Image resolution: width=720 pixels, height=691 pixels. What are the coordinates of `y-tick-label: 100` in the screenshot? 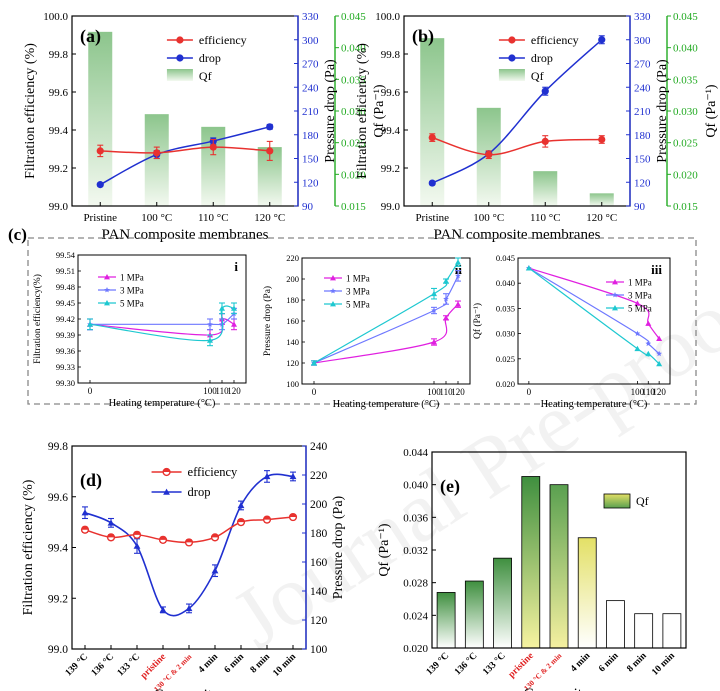 It's located at (292, 384).